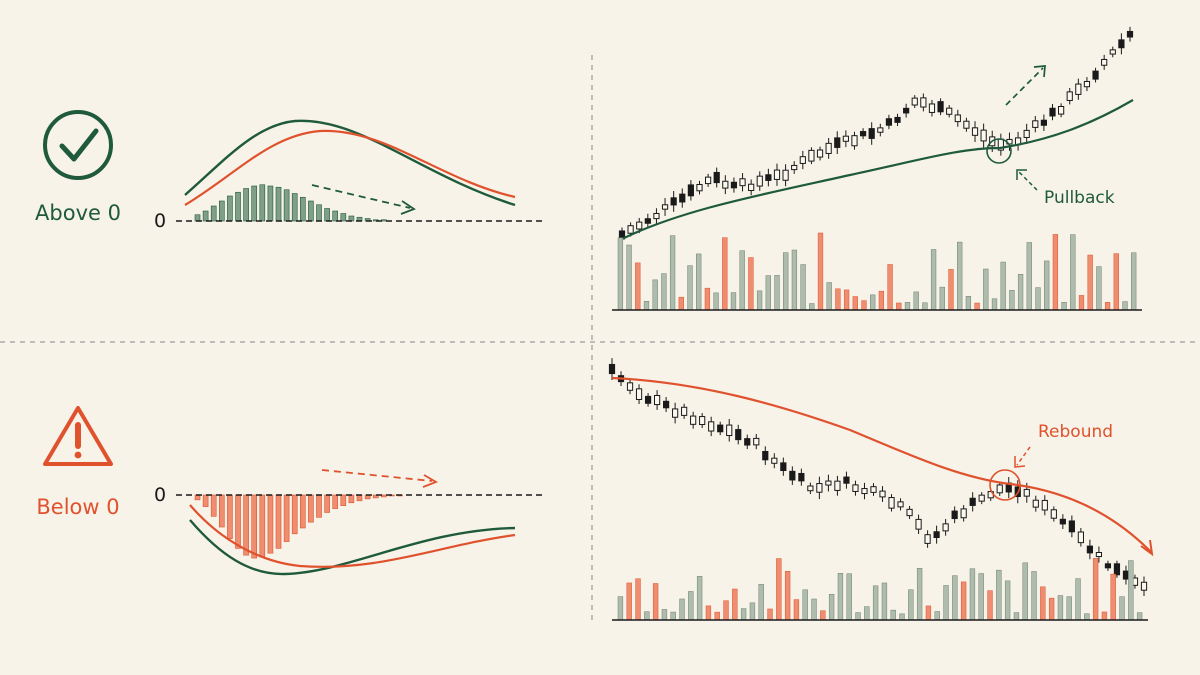  I want to click on downtrend-arrowhead, so click(1147, 548).